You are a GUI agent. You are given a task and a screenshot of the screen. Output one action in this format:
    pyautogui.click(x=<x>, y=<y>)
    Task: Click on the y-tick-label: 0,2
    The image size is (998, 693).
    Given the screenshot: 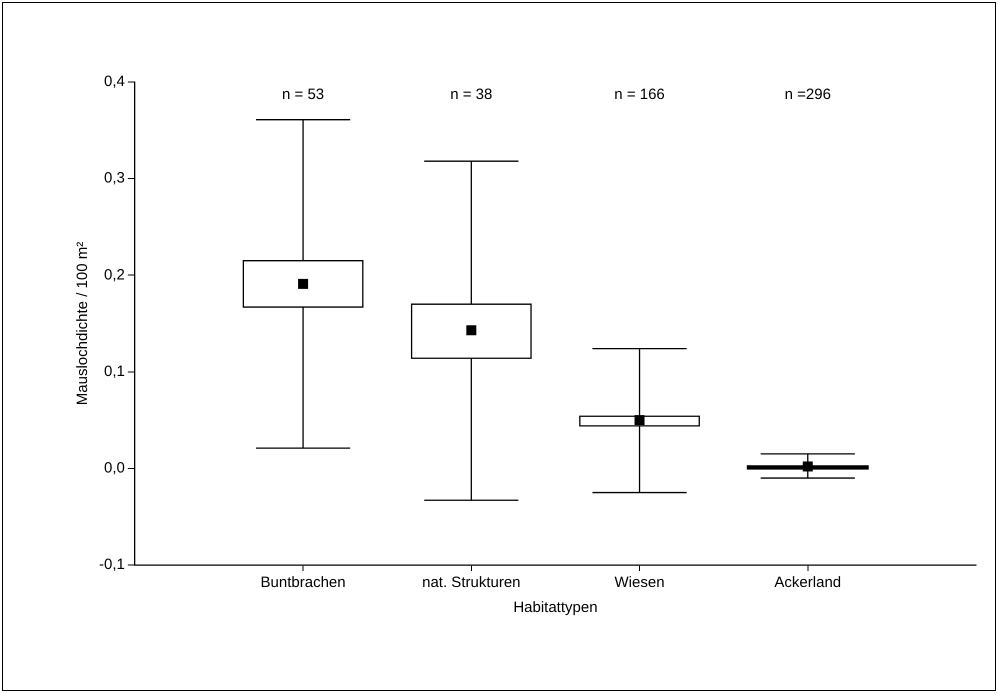 What is the action you would take?
    pyautogui.click(x=114, y=275)
    